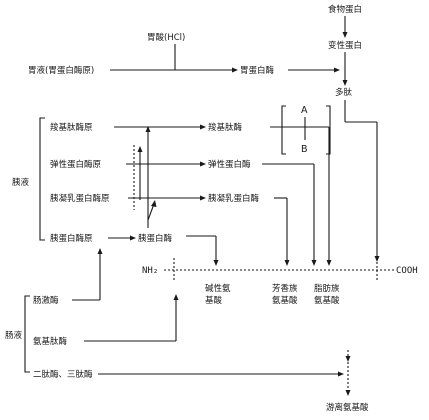  Describe the element at coordinates (234, 198) in the screenshot. I see `chymotrypsin-label: 胰凝乳蛋白酶` at that location.